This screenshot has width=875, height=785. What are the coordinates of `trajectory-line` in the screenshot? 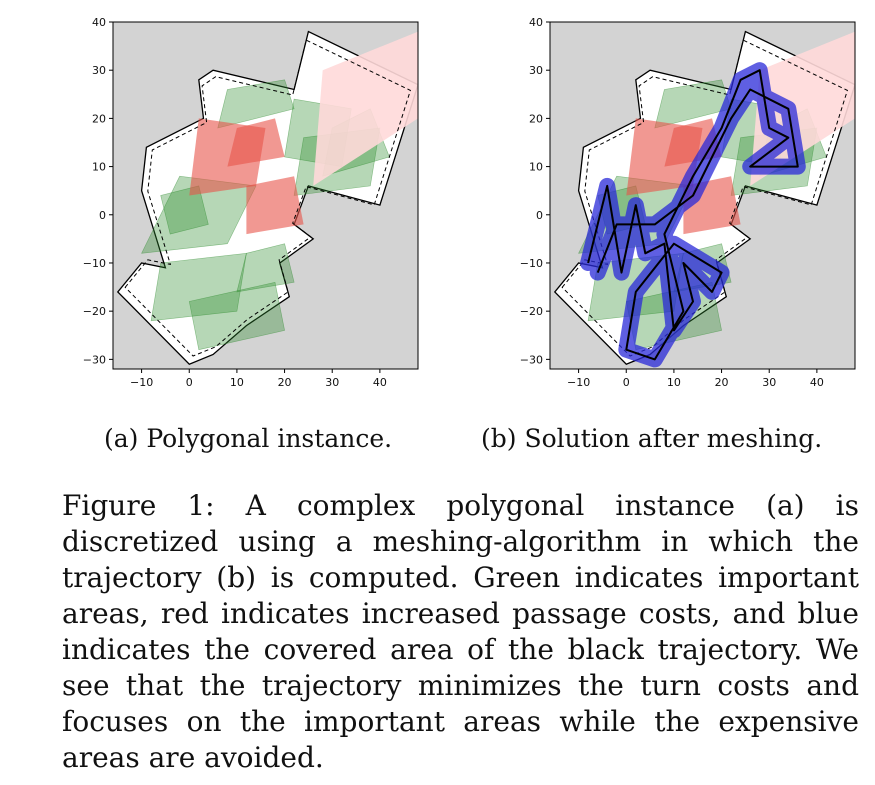 It's located at (693, 215).